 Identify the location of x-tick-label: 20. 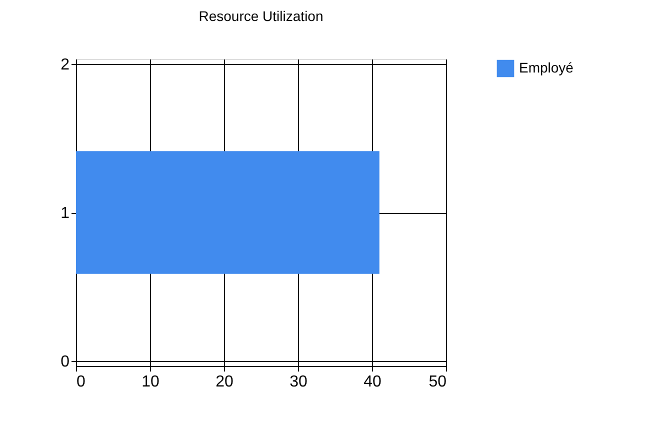
(225, 382).